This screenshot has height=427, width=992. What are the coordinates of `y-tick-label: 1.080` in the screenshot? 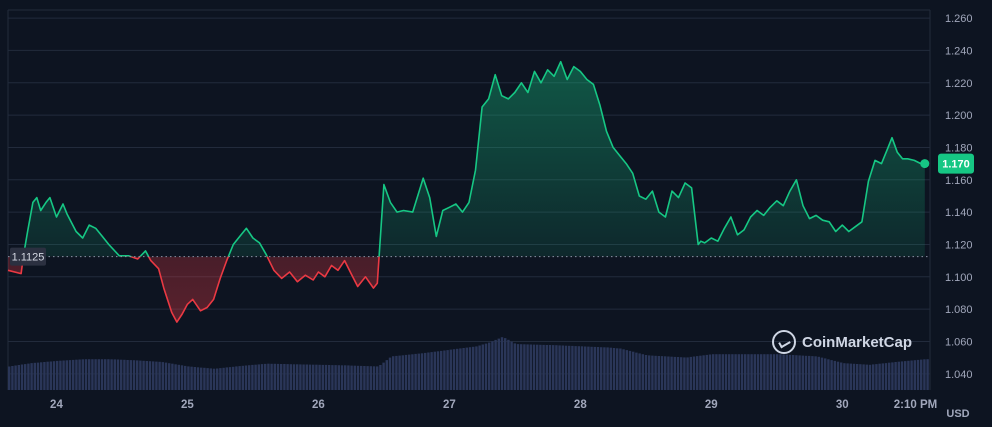 It's located at (959, 310).